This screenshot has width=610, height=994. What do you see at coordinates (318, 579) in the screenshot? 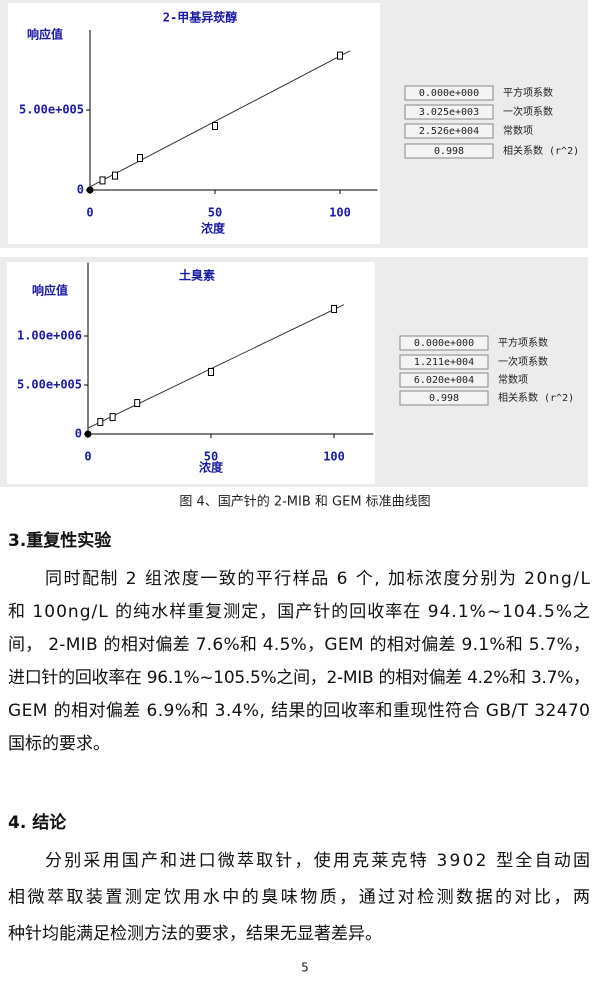
I see `paragraph-line: 同时配制 2 组浓度一致的平行样品 6 个, 加标浓度分别为 20ng/L` at bounding box center [318, 579].